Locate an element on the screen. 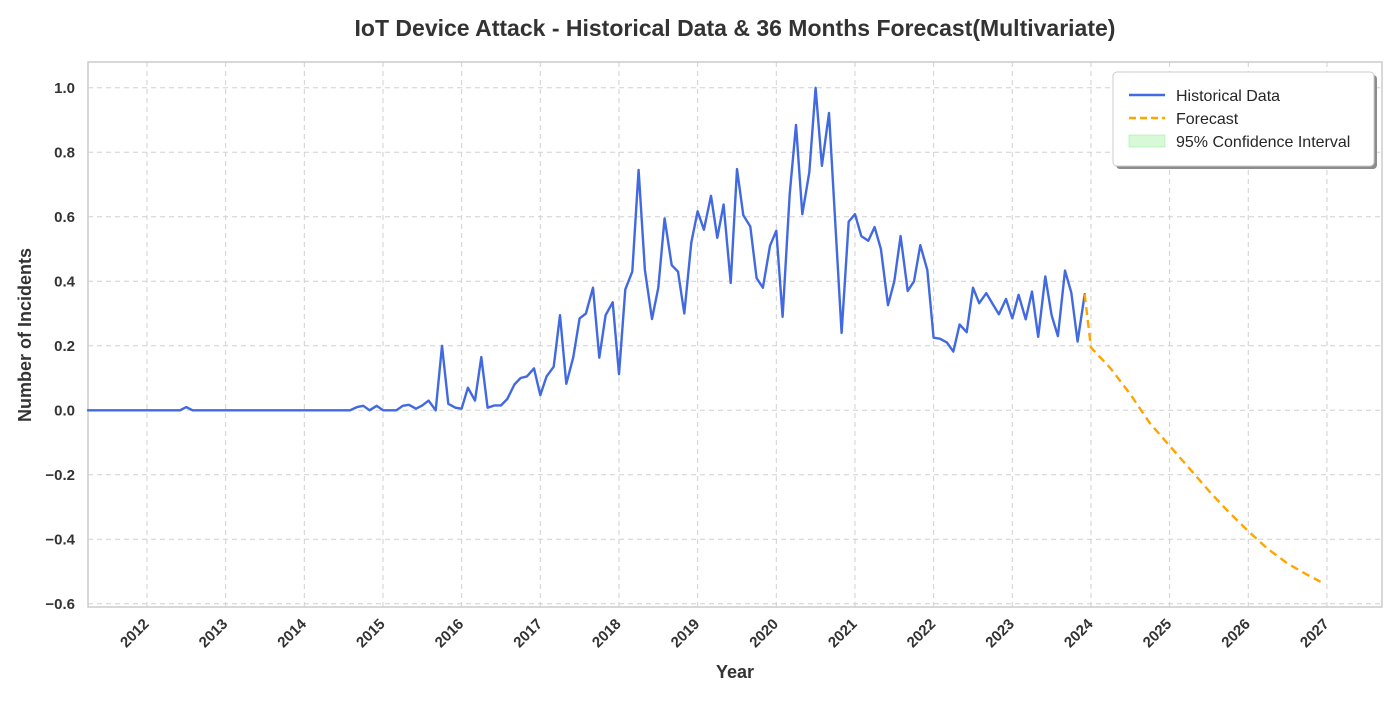 The width and height of the screenshot is (1400, 705). x-tick-label: 2013 is located at coordinates (214, 634).